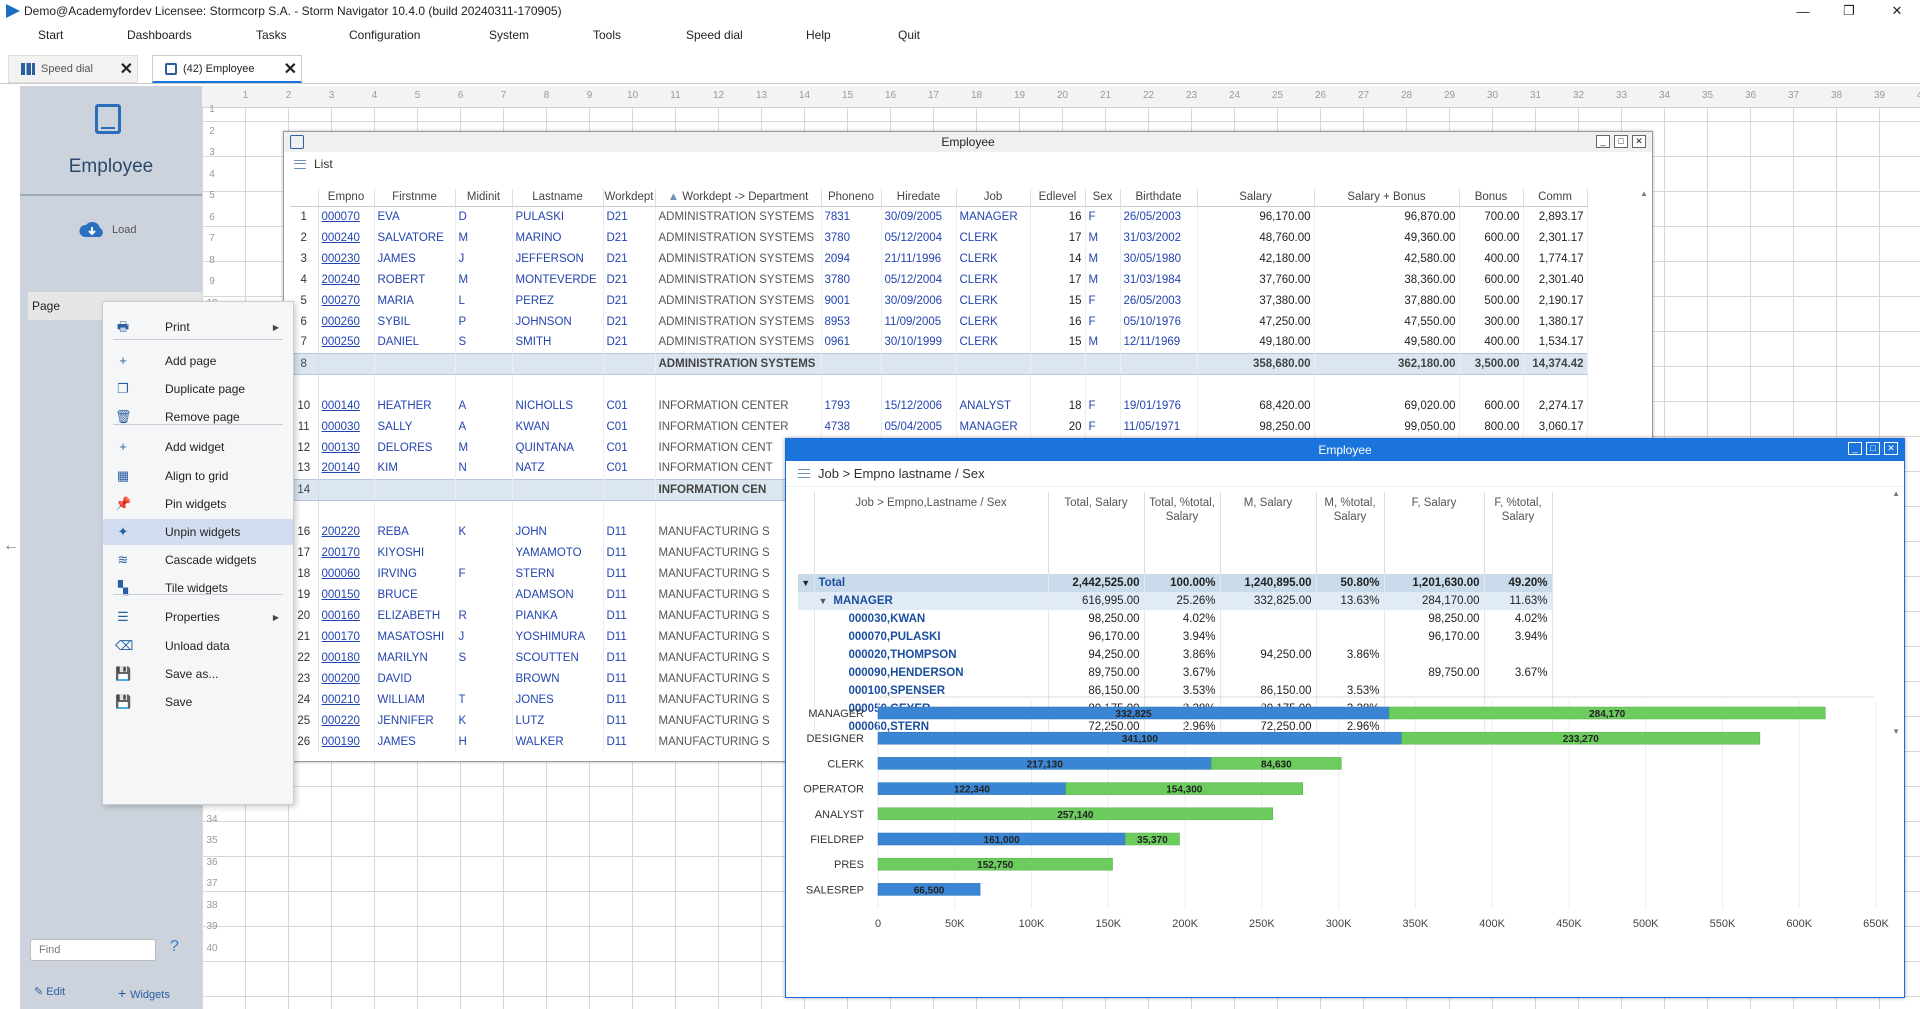 This screenshot has height=1009, width=1920. Describe the element at coordinates (346, 636) in the screenshot. I see `table-cell: 000170` at that location.